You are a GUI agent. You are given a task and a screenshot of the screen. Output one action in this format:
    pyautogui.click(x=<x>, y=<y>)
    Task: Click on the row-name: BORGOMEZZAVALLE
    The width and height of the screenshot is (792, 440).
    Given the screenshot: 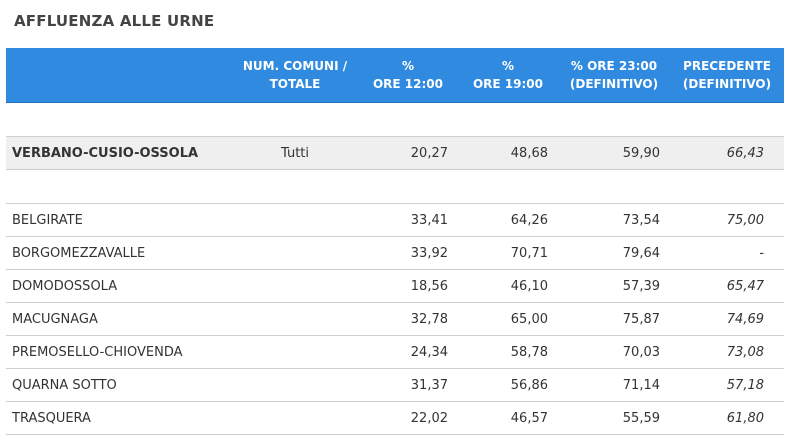 What is the action you would take?
    pyautogui.click(x=79, y=253)
    